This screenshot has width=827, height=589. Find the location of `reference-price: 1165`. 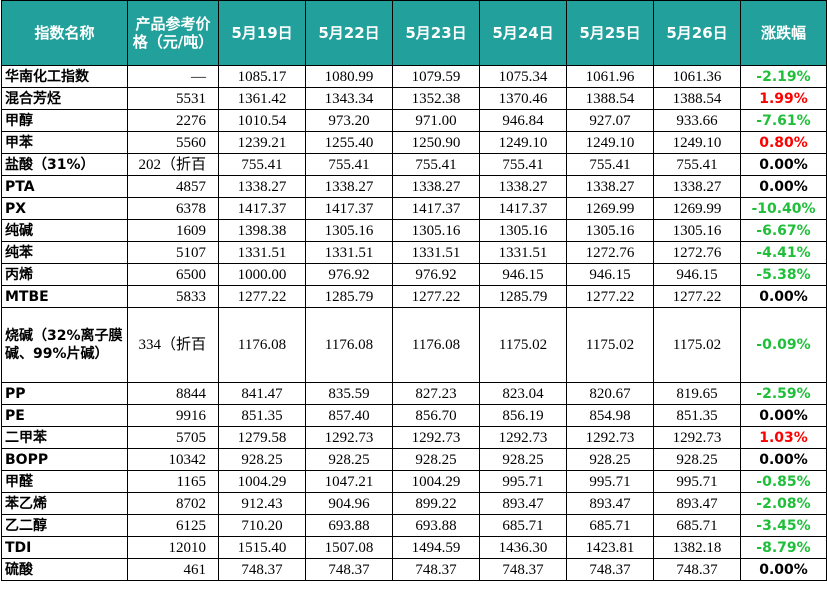

reference-price: 1165 is located at coordinates (173, 481).